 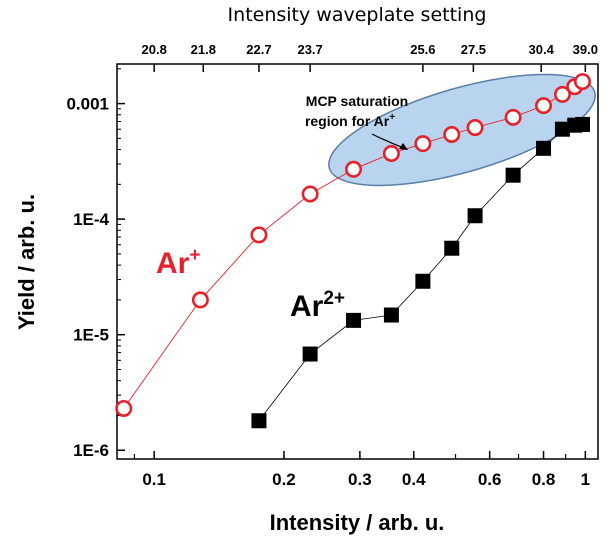 I want to click on x-tick-label-0: 0.1, so click(x=154, y=479).